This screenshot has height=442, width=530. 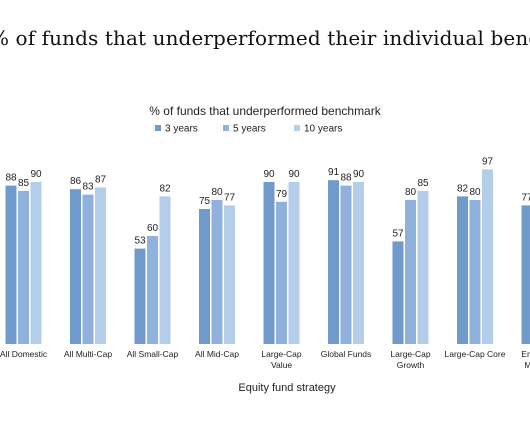 I want to click on data-label: 91, so click(x=334, y=172).